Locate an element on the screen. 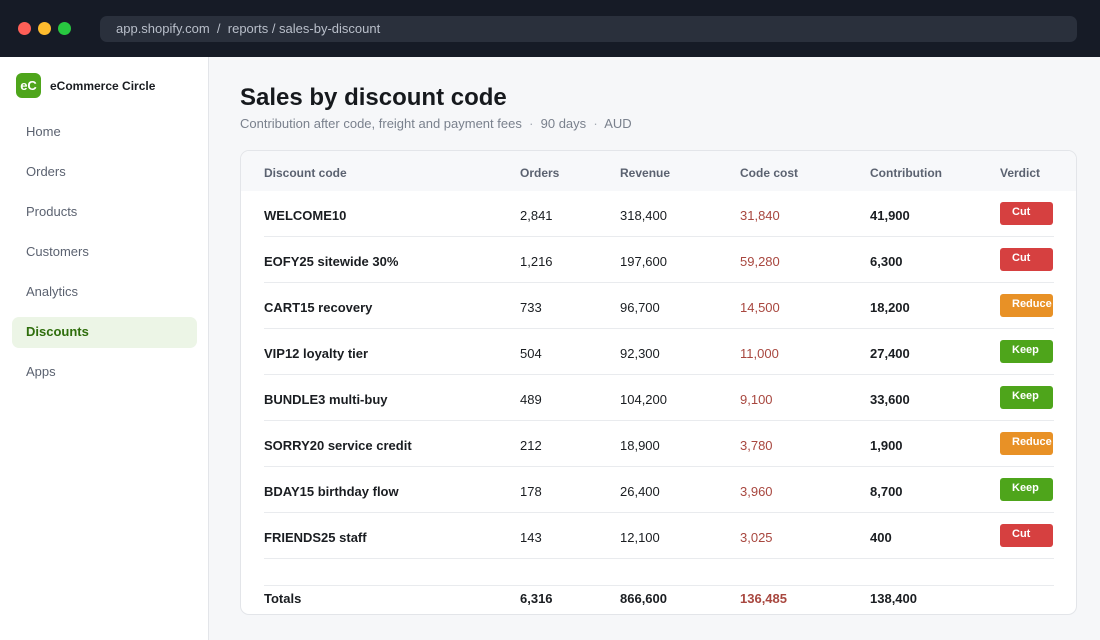  header-contribution: Contribution is located at coordinates (906, 173).